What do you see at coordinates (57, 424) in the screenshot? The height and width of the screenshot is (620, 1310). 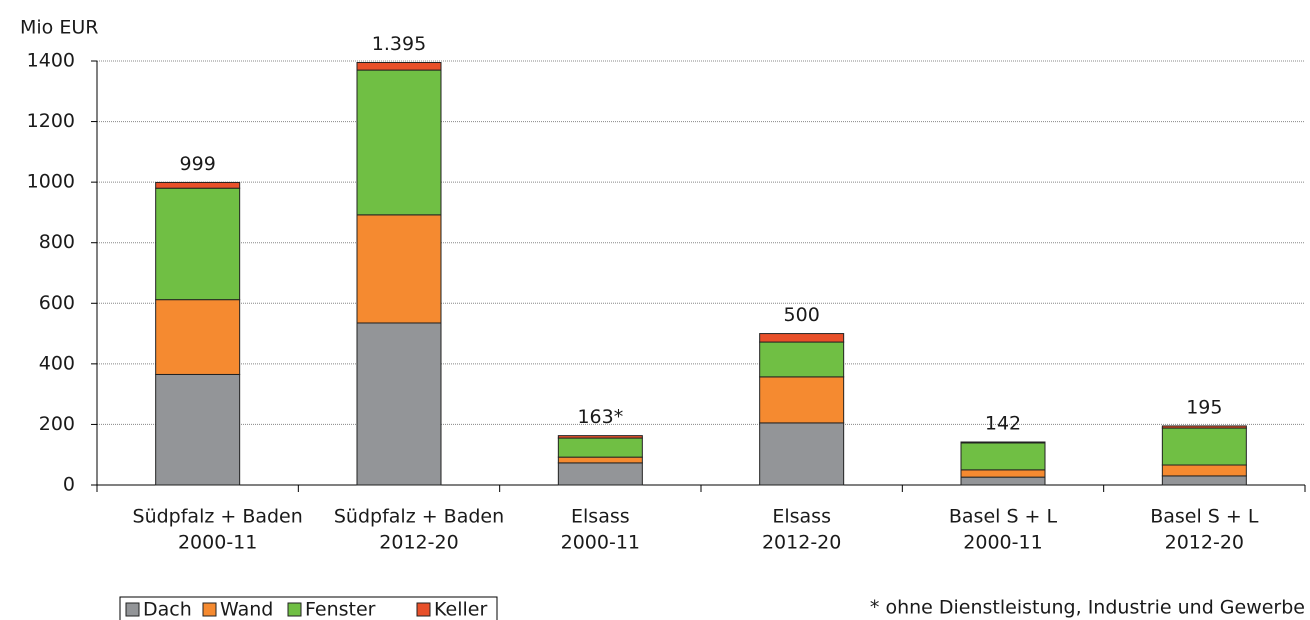 I see `y-tick-label: 200` at bounding box center [57, 424].